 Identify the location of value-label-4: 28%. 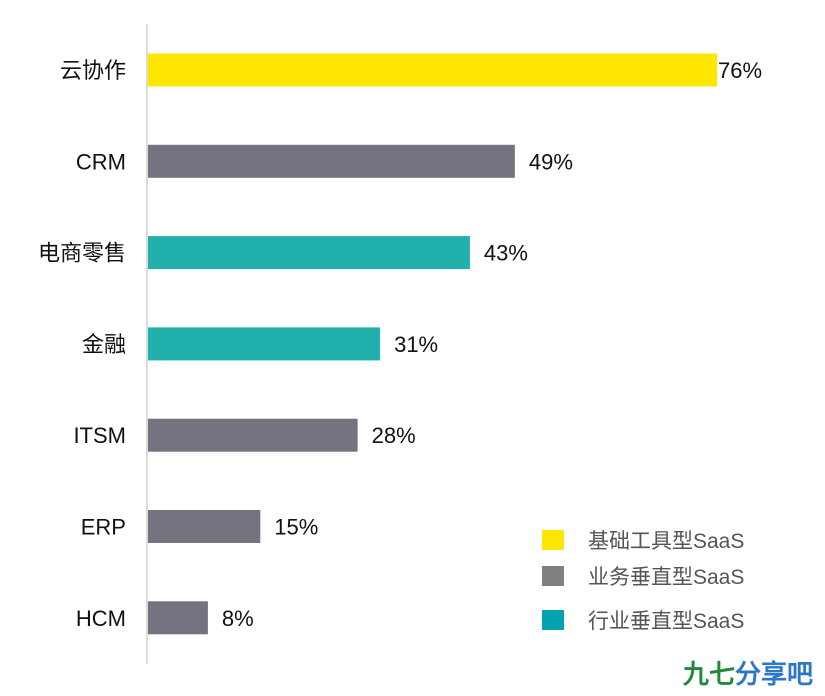
(394, 435).